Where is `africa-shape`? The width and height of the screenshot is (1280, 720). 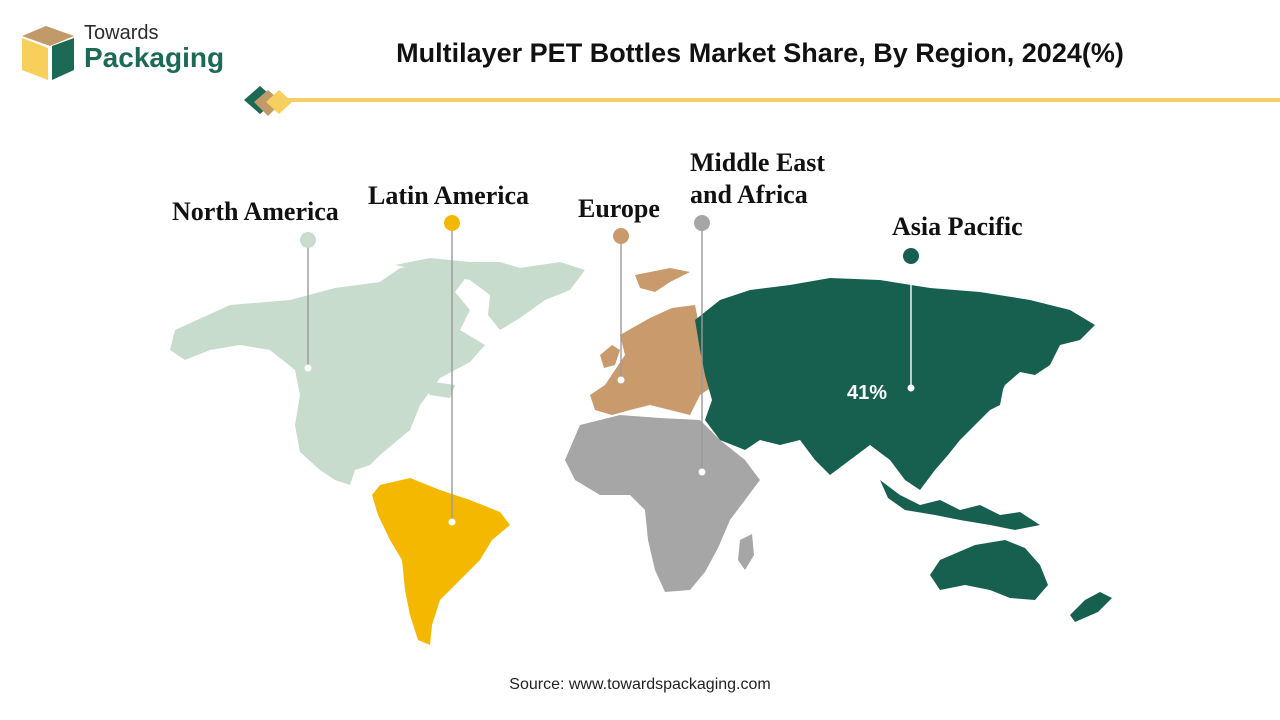
africa-shape is located at coordinates (662, 503).